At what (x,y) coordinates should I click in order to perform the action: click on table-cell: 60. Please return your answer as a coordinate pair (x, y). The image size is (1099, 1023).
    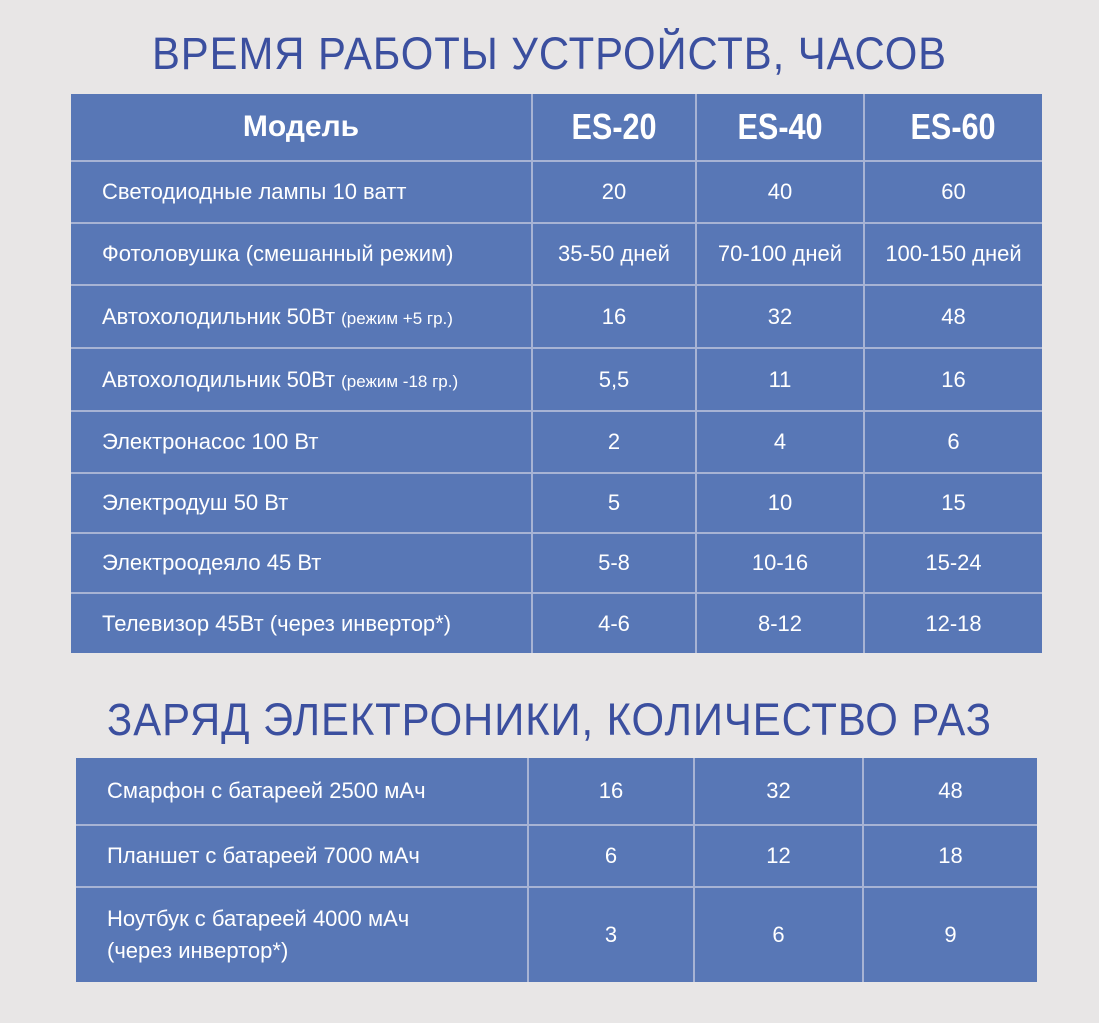
    Looking at the image, I should click on (952, 191).